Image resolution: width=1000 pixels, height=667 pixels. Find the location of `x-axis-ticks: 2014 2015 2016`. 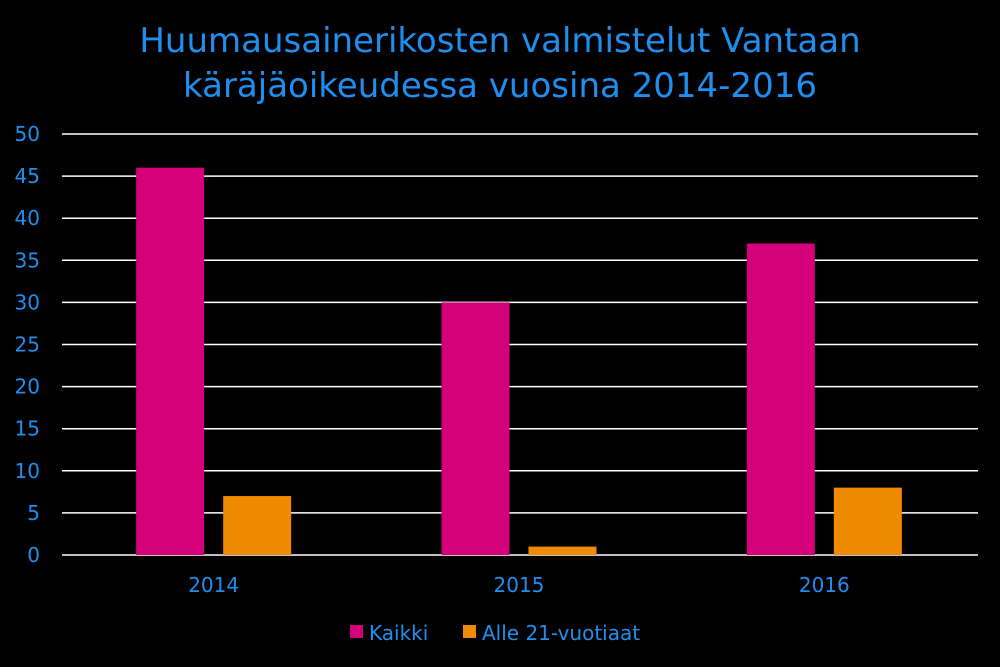

x-axis-ticks: 2014 2015 2016 is located at coordinates (519, 585).